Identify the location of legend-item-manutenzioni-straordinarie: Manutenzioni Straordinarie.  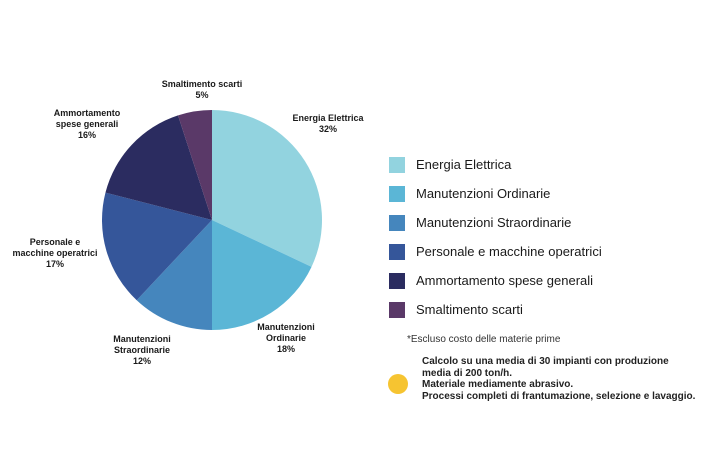
(495, 222).